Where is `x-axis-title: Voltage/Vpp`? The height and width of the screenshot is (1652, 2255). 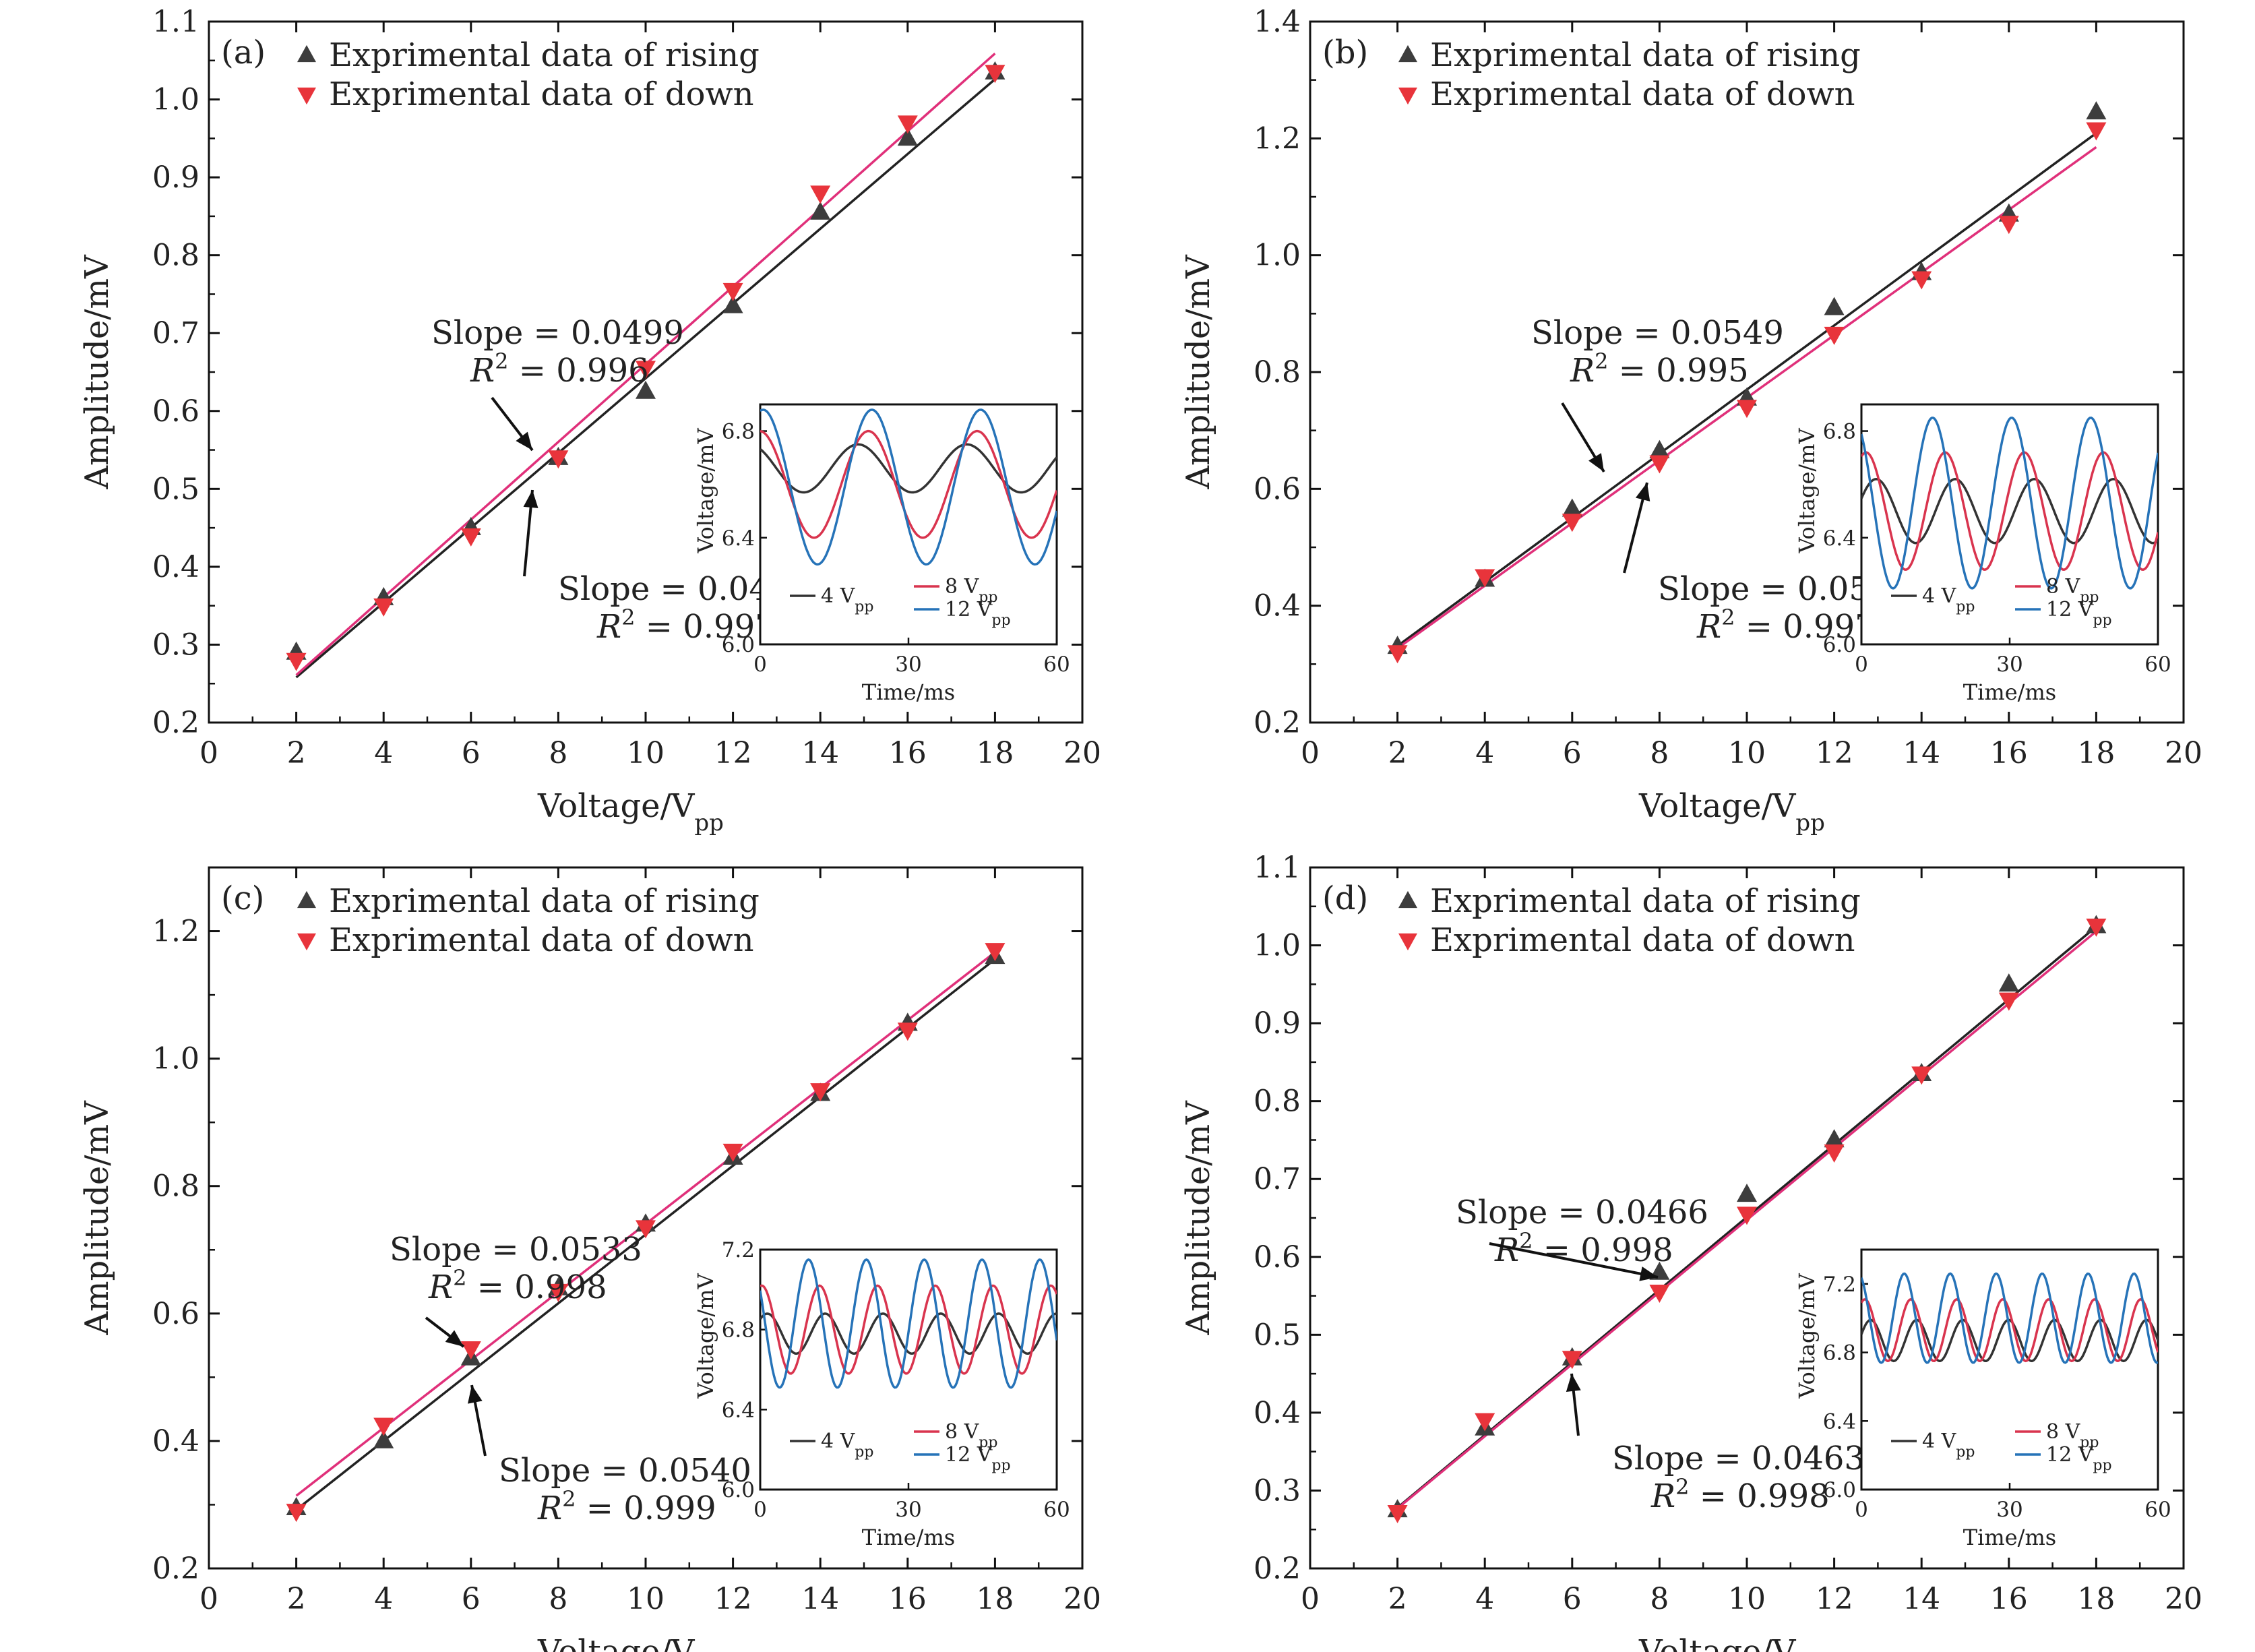
x-axis-title: Voltage/Vpp is located at coordinates (1732, 812).